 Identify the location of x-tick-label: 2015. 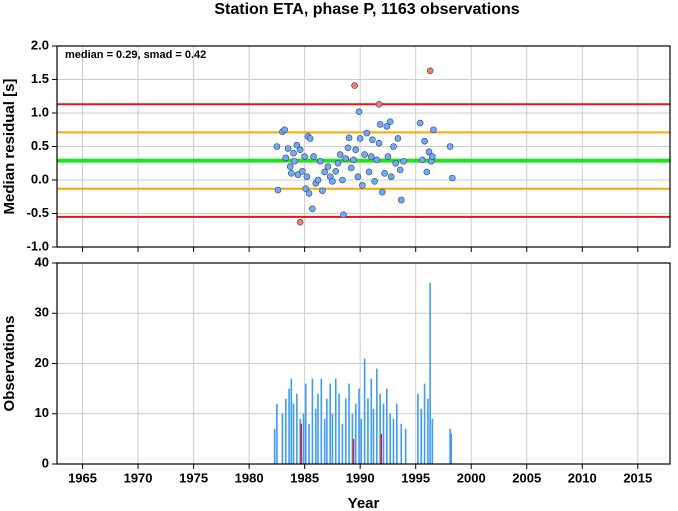
(637, 477).